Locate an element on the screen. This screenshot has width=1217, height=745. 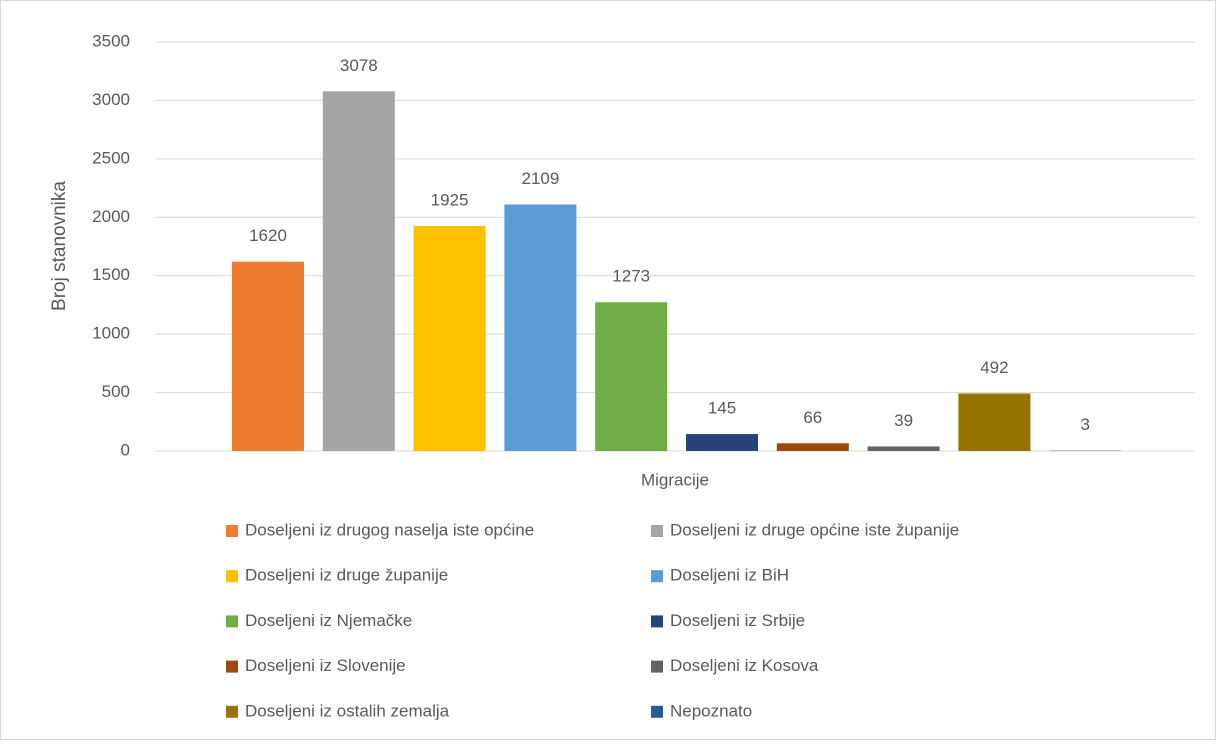
legend-label: Doseljeni iz drugog naselja iste općine is located at coordinates (389, 529).